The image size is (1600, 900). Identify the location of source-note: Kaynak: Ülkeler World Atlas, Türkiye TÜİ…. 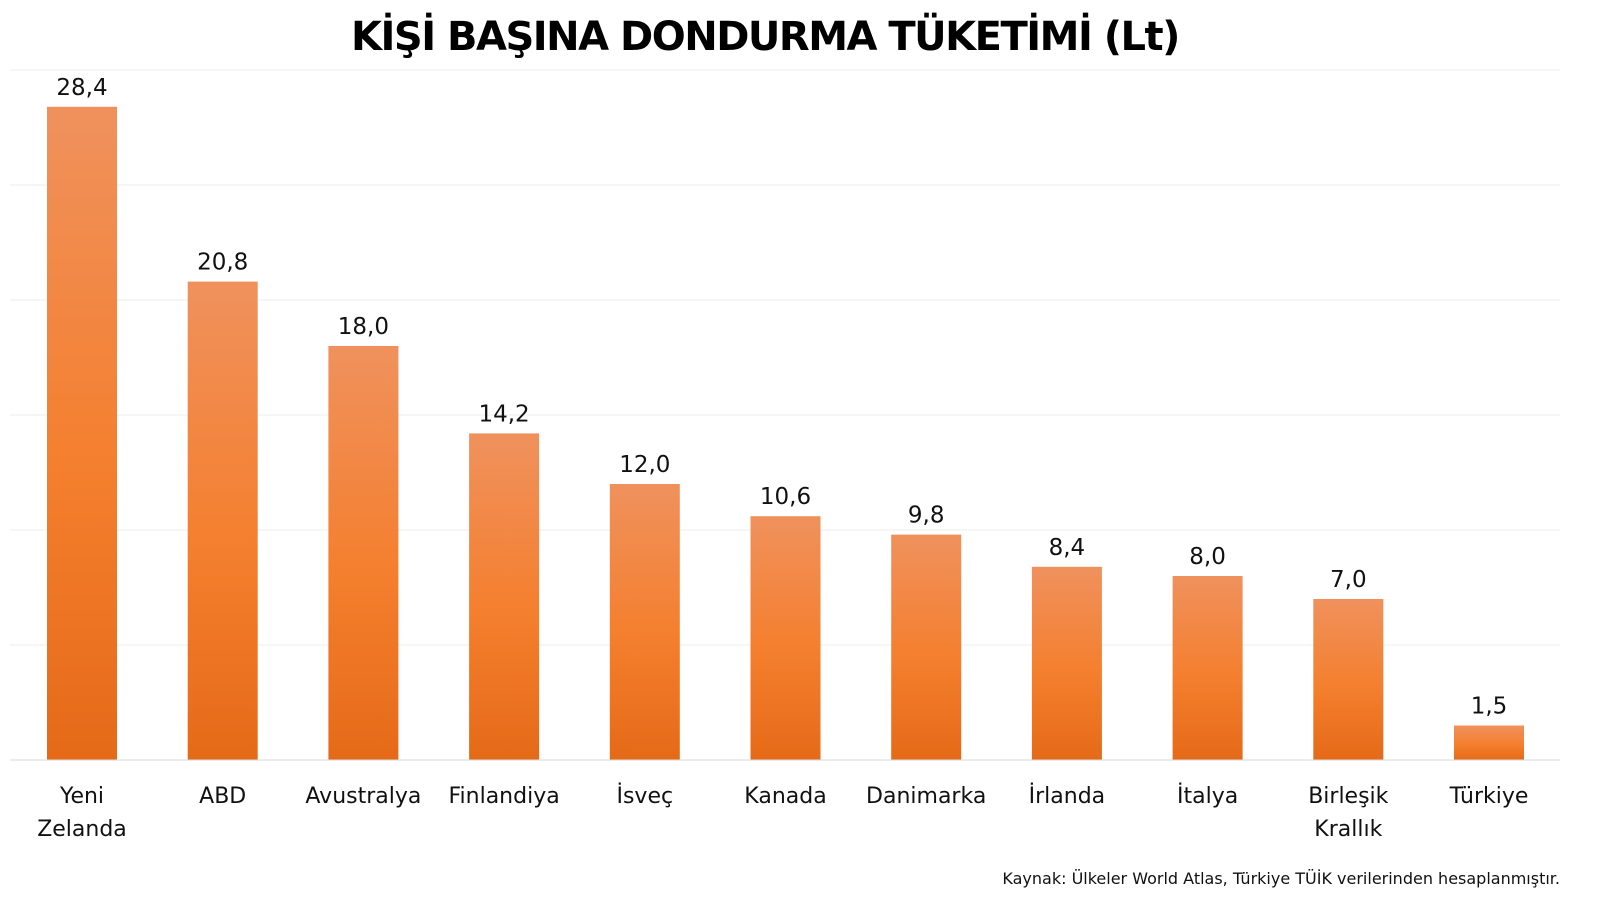
(1281, 878).